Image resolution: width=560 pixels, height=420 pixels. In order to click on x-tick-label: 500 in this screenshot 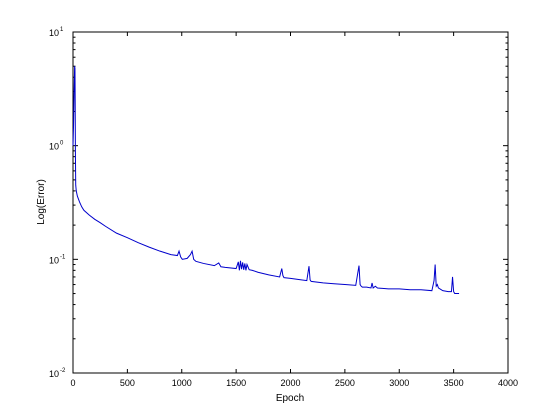, I will do `click(127, 383)`.